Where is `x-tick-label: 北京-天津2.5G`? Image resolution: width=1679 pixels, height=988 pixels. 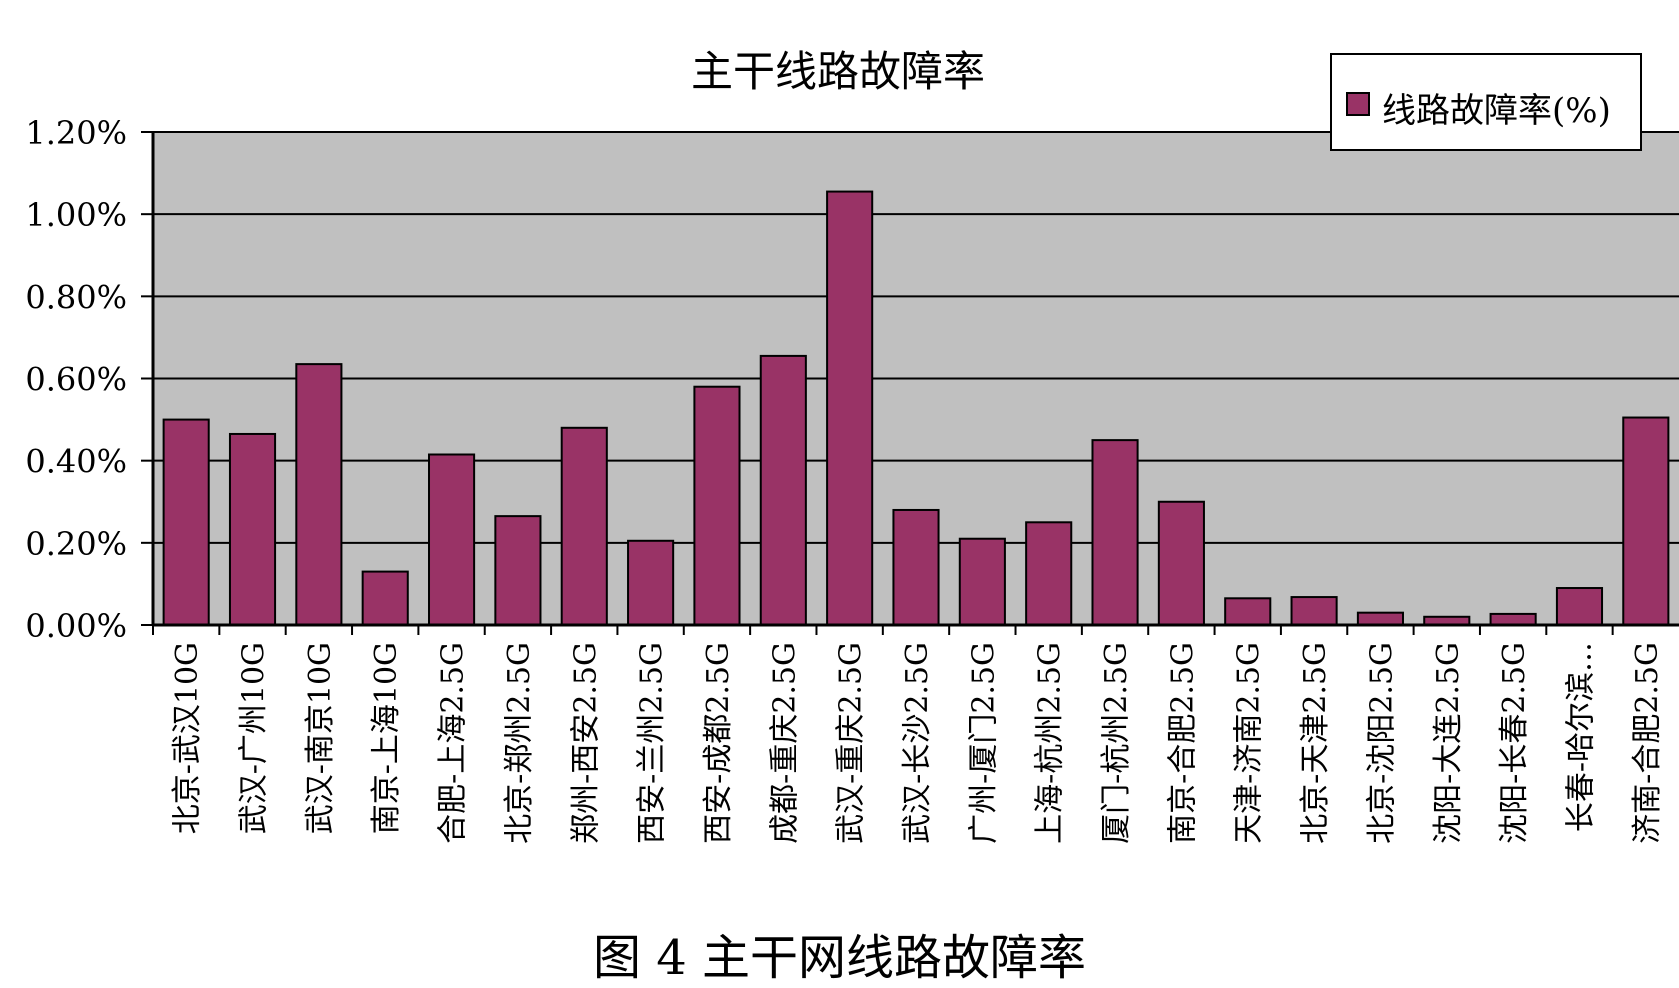 x-tick-label: 北京-天津2.5G is located at coordinates (1315, 743).